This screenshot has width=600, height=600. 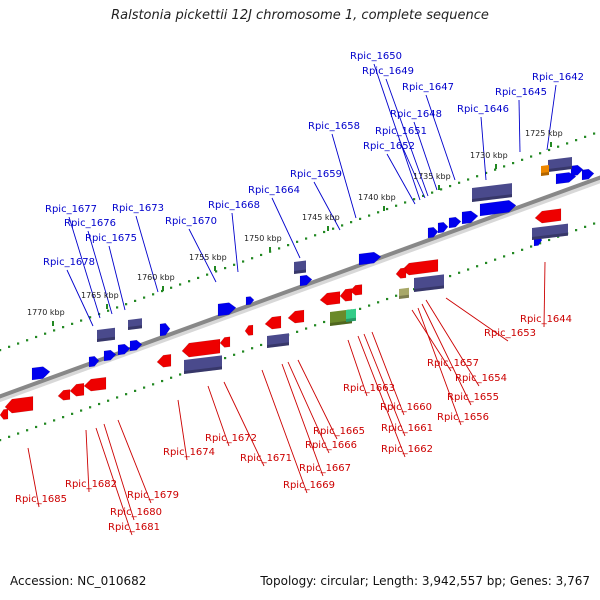 What do you see at coordinates (546, 319) in the screenshot?
I see `gene-label: Rpic_1644` at bounding box center [546, 319].